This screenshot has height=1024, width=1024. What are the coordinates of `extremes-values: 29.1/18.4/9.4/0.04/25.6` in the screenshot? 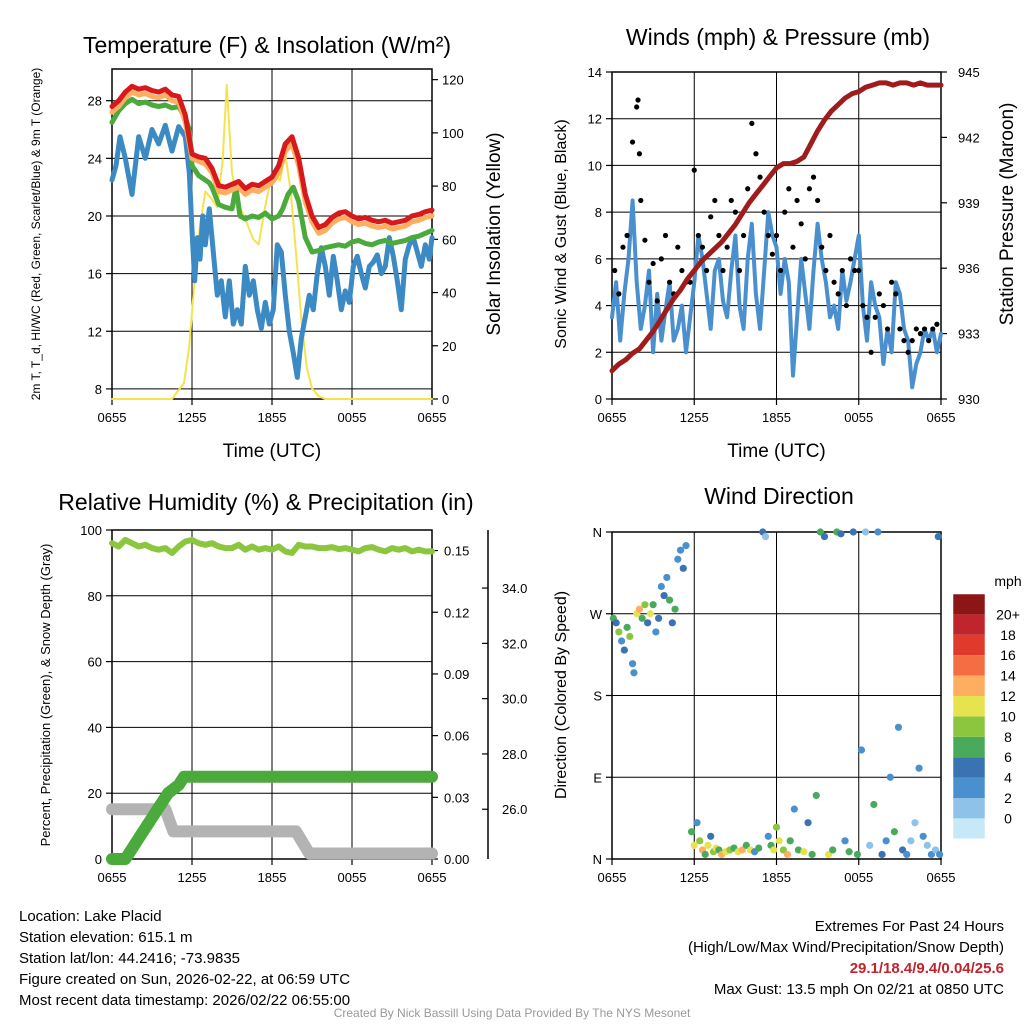 It's located at (926, 968).